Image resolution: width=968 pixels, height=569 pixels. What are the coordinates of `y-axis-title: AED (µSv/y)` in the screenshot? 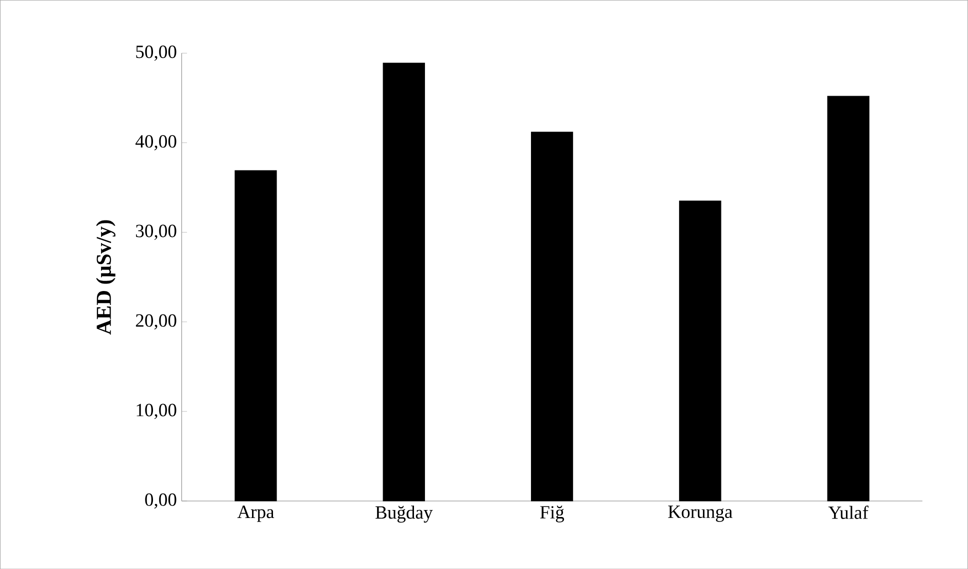 It's located at (106, 277).